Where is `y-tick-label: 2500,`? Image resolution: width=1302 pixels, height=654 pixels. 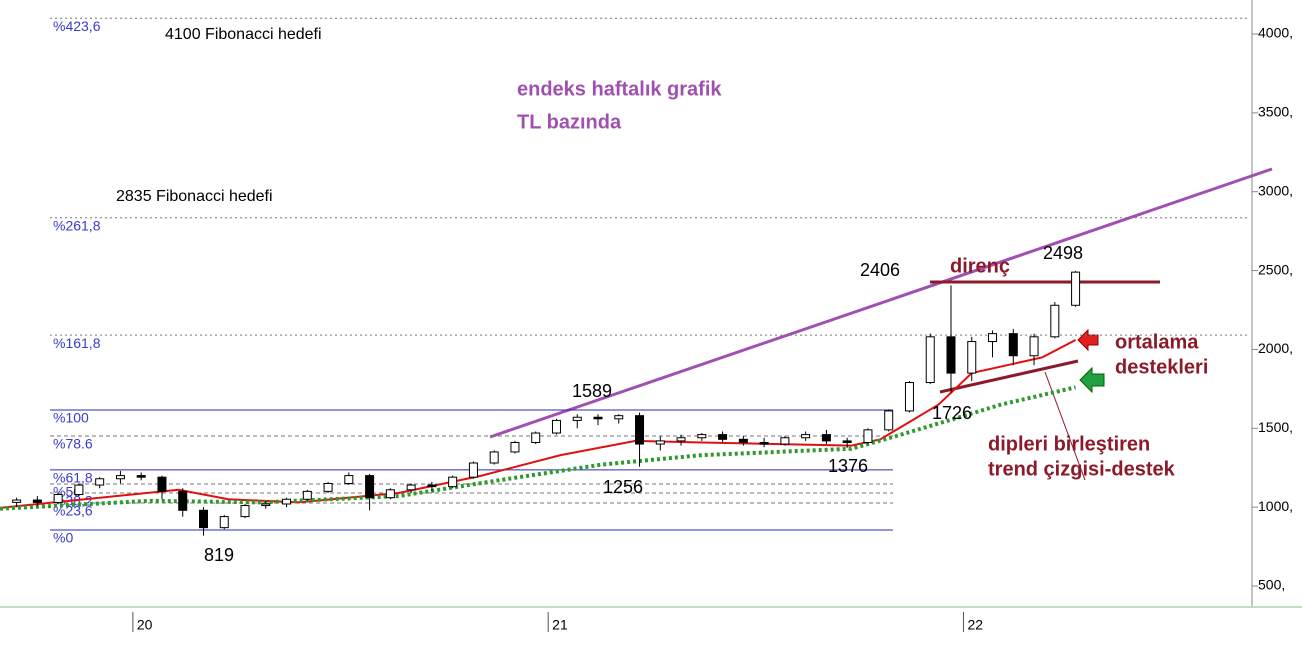 y-tick-label: 2500, is located at coordinates (1275, 269).